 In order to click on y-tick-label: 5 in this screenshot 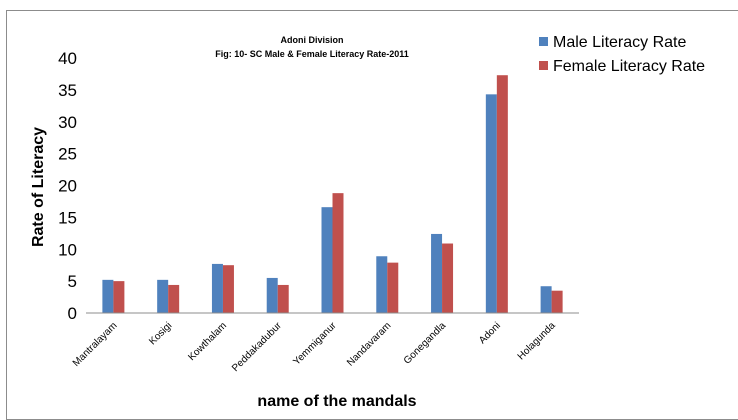, I will do `click(72, 281)`.